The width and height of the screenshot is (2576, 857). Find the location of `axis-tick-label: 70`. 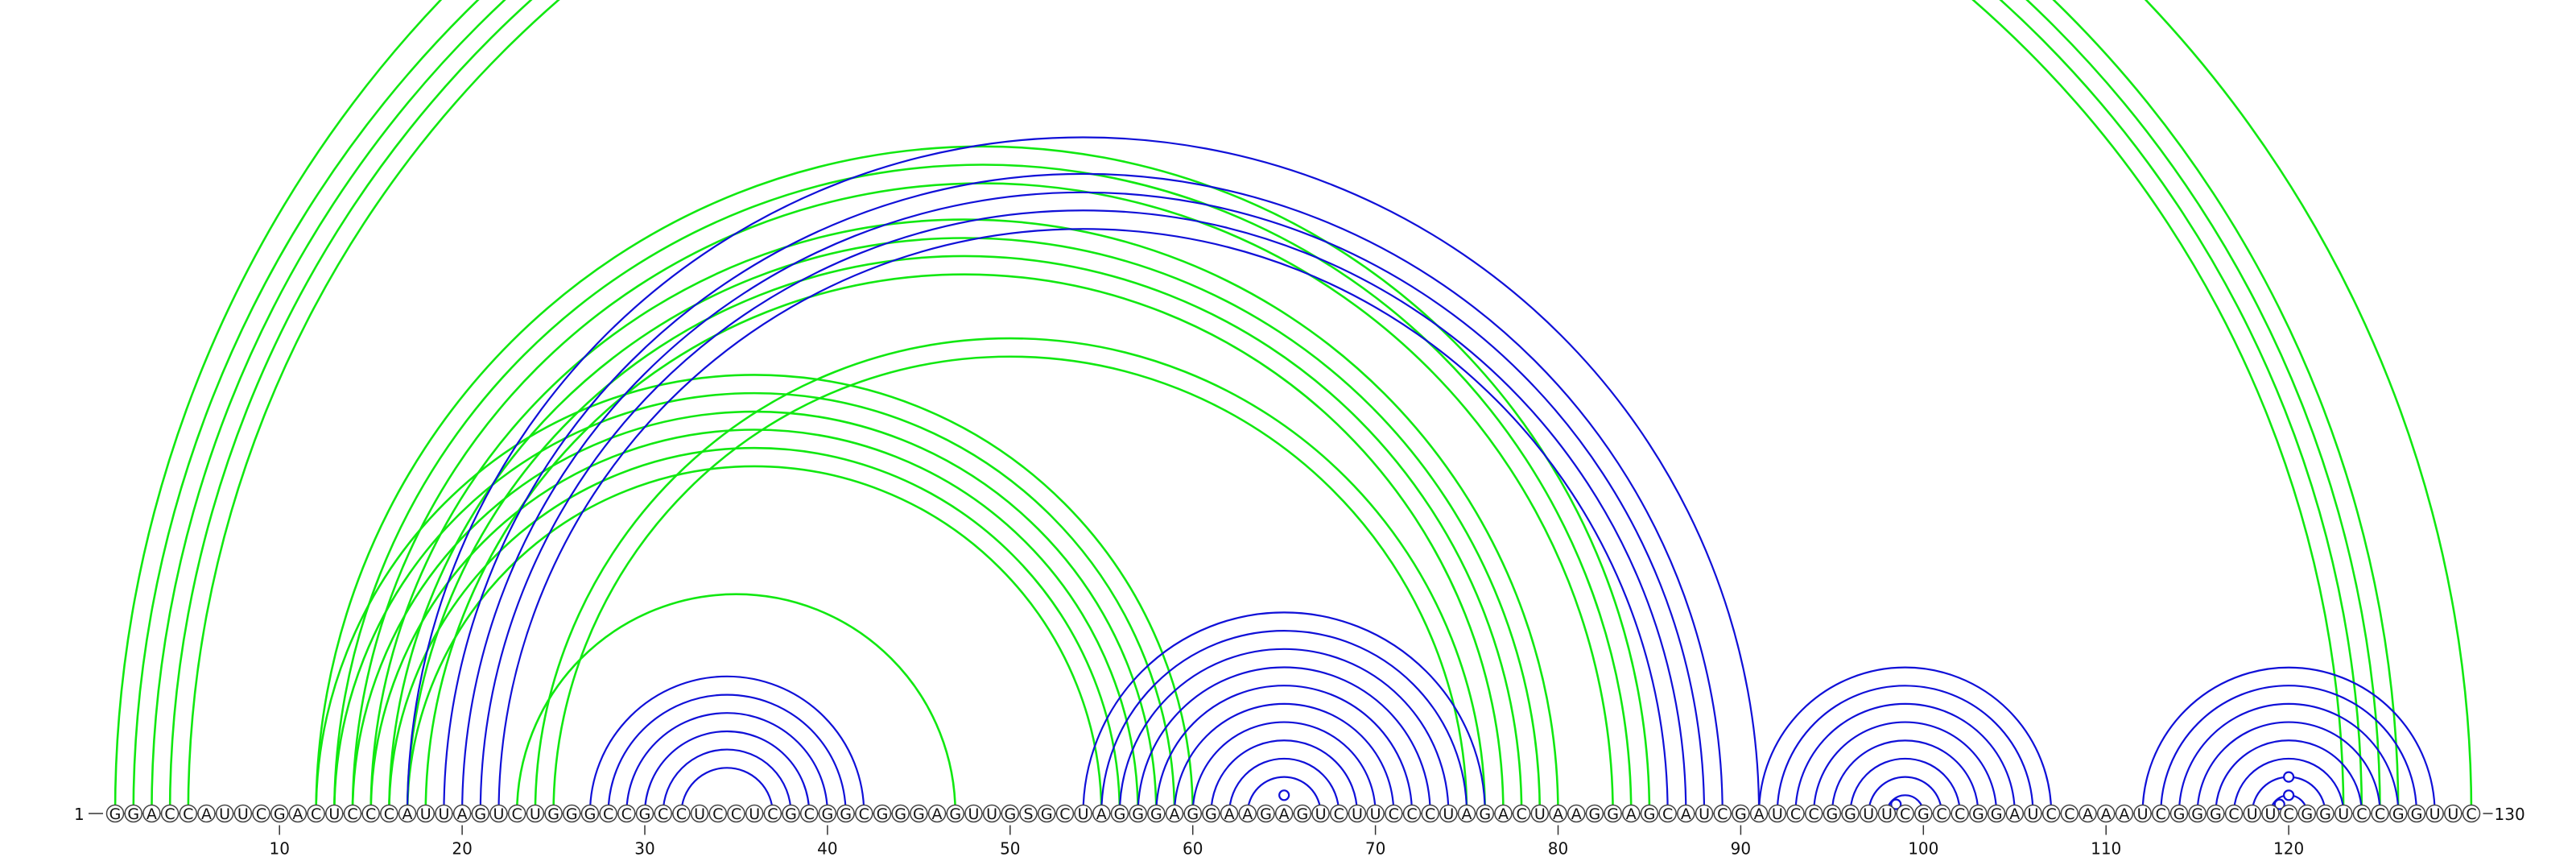

axis-tick-label: 70 is located at coordinates (1375, 848).